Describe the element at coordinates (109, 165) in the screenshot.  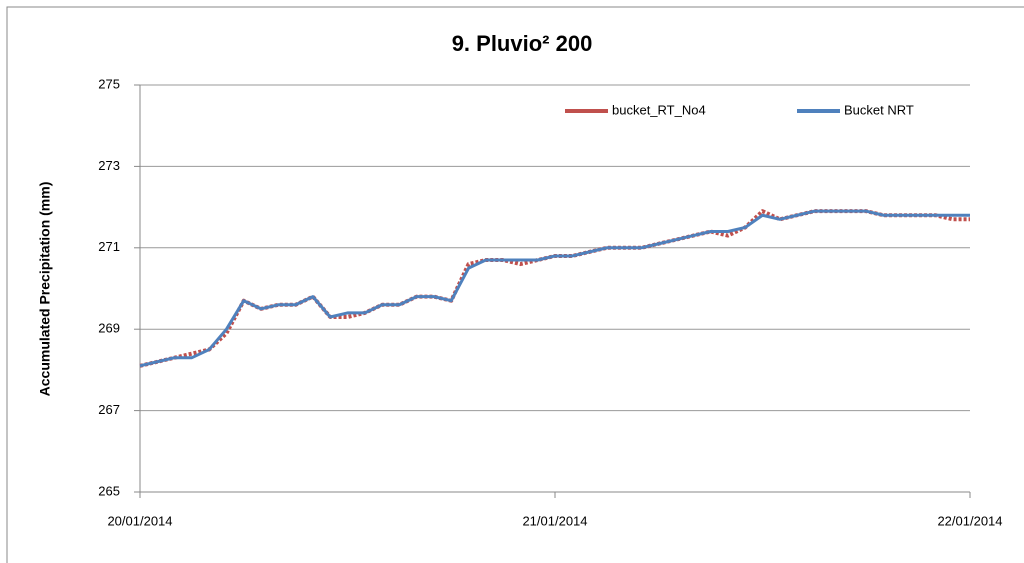
I see `y-tick-label: 273` at that location.